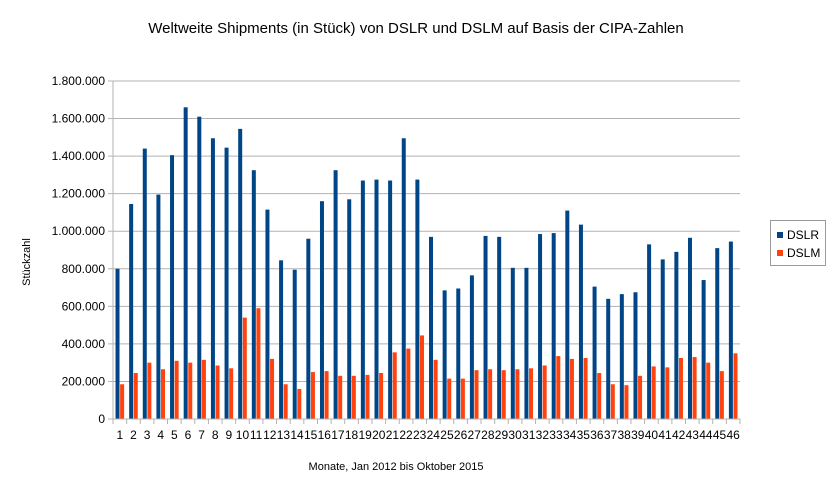  What do you see at coordinates (804, 253) in the screenshot?
I see `legend-label-dslm: DSLM` at bounding box center [804, 253].